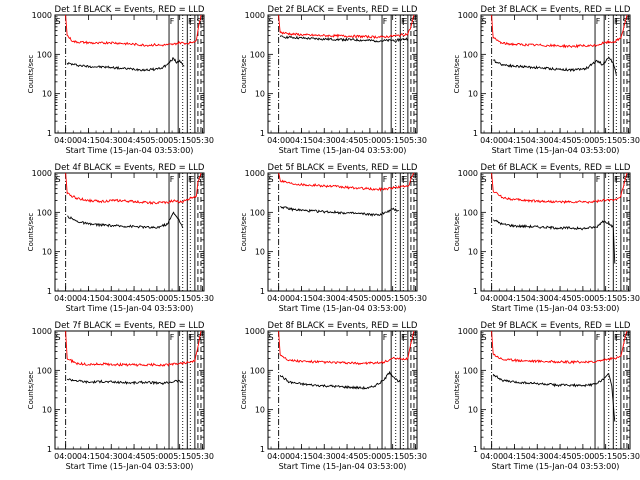 This screenshot has height=480, width=640. Describe the element at coordinates (130, 326) in the screenshot. I see `panel-title: Det 7f BLACK = Events, RED = LLD` at that location.